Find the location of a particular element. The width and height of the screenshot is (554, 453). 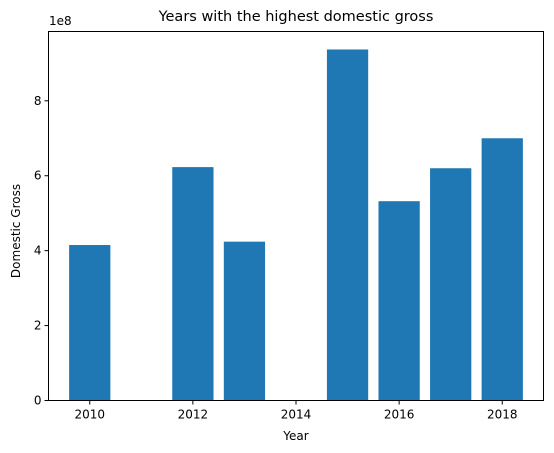

x-axis-label: Year is located at coordinates (295, 436).